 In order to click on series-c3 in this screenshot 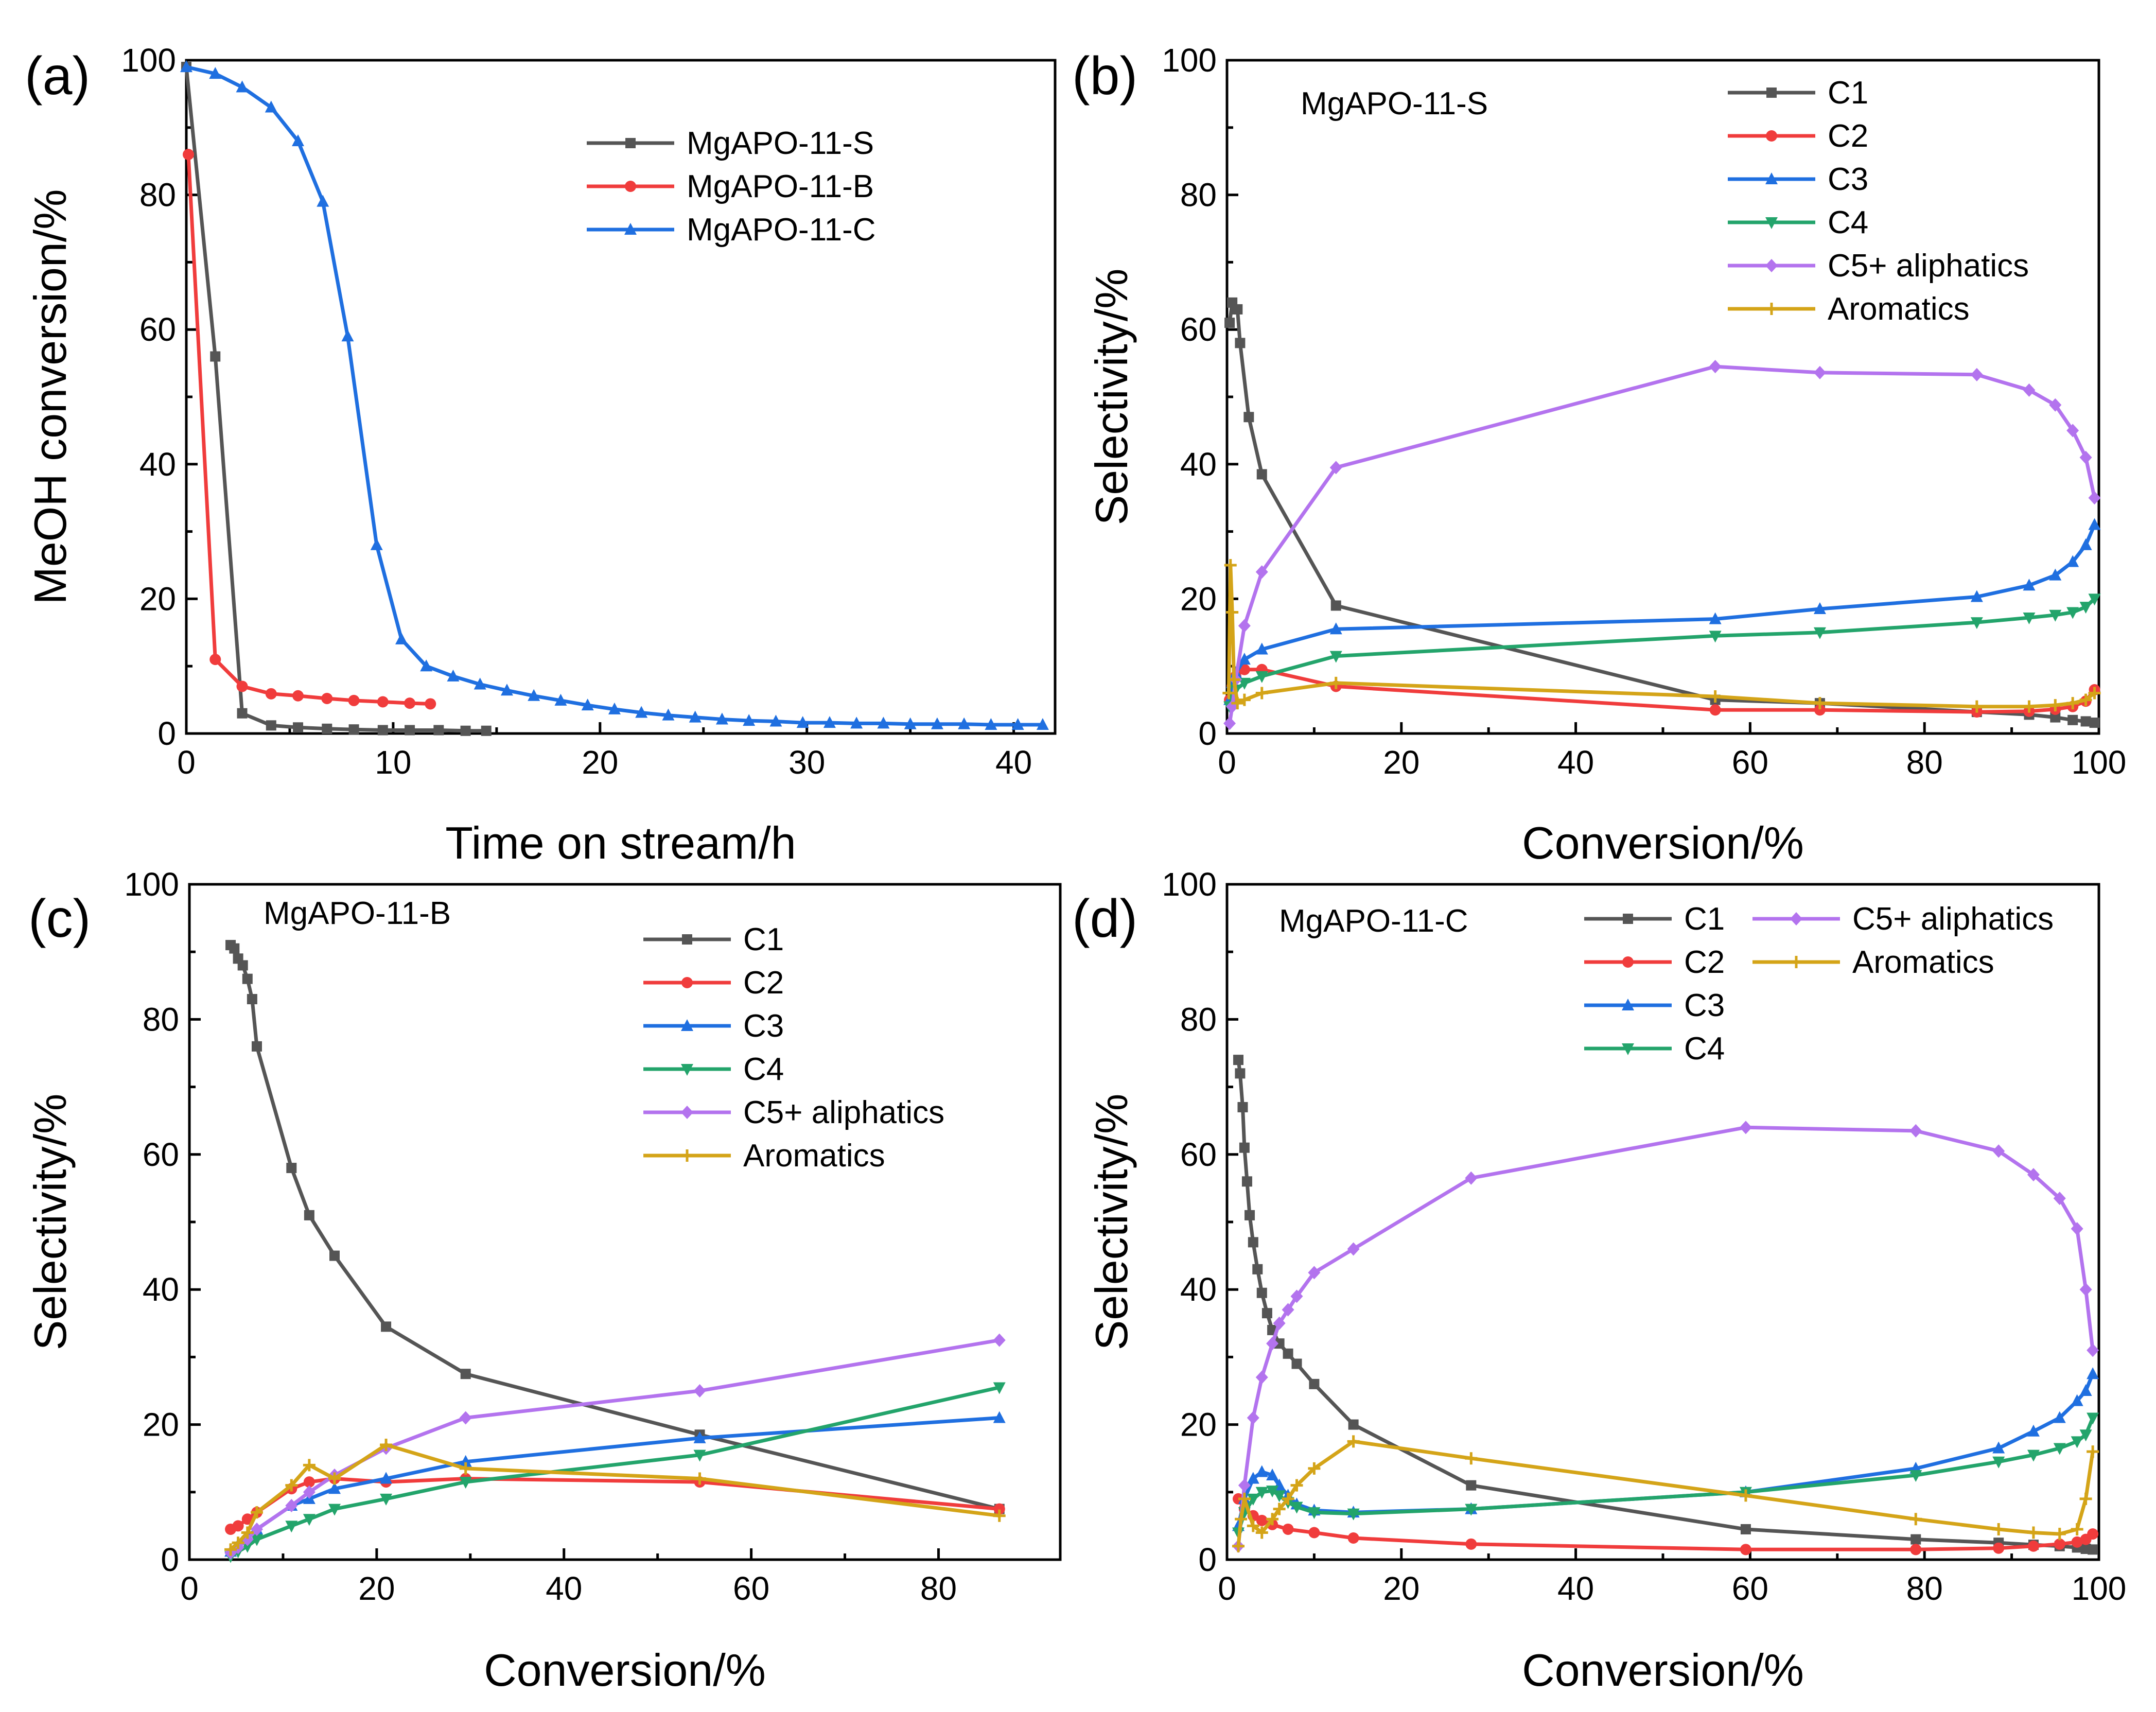, I will do `click(1665, 1449)`.